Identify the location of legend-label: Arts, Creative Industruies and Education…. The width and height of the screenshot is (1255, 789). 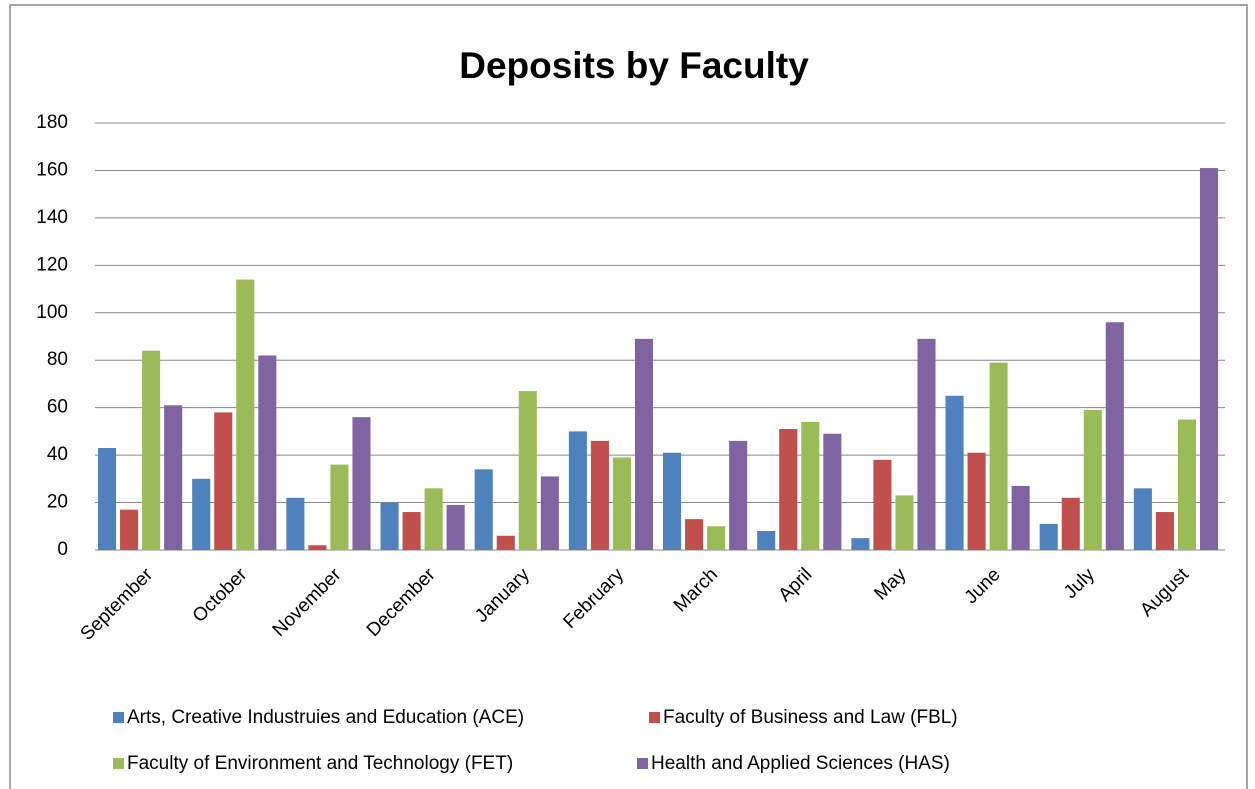
(325, 717).